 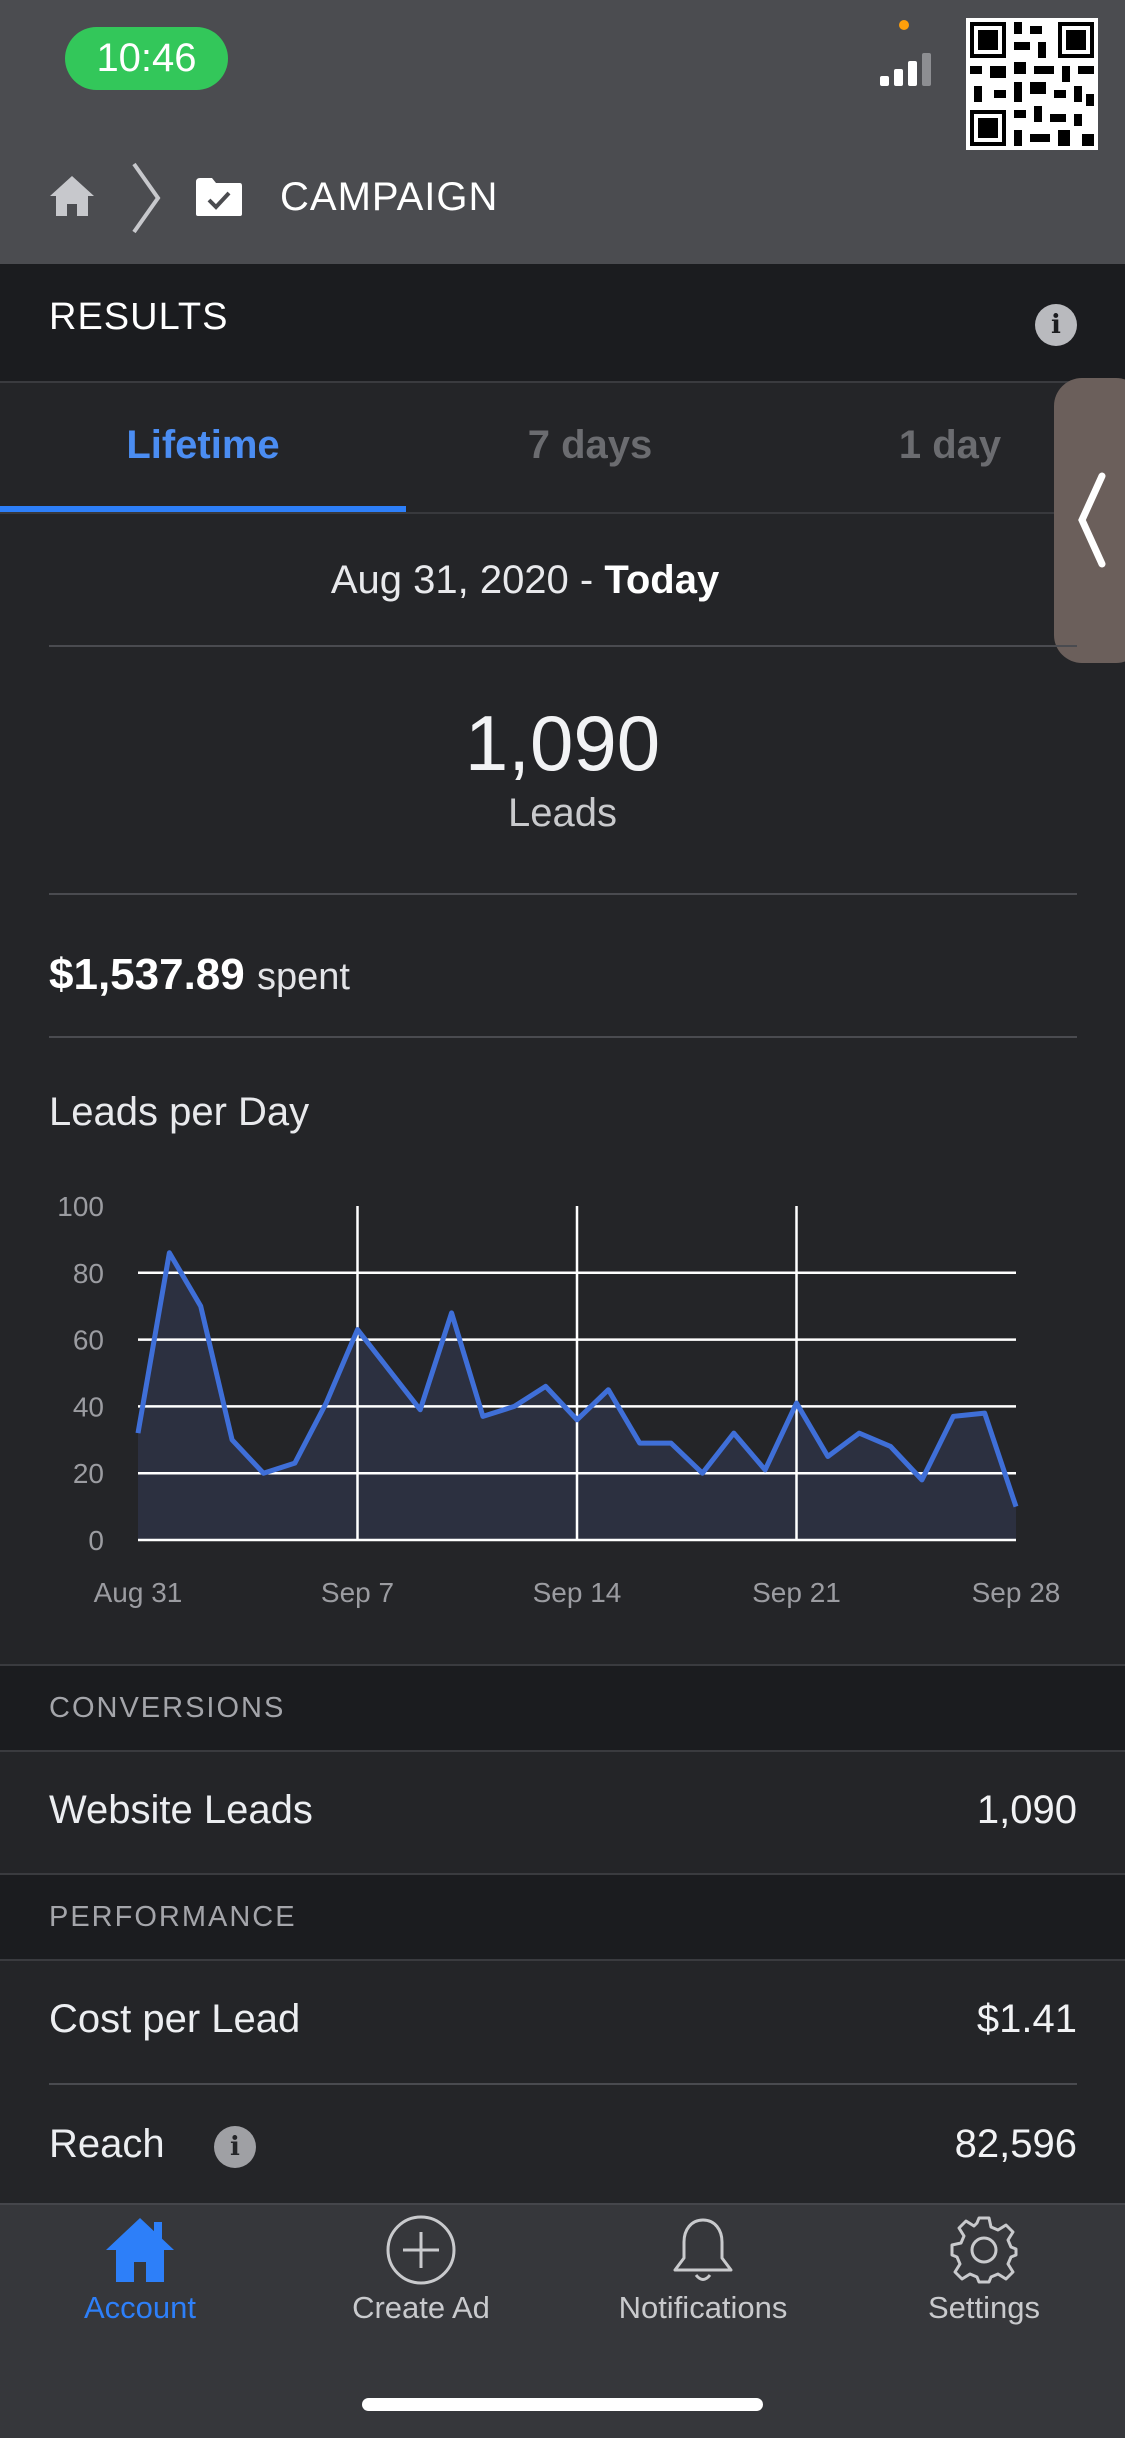 I want to click on info-icon: i, so click(x=1056, y=325).